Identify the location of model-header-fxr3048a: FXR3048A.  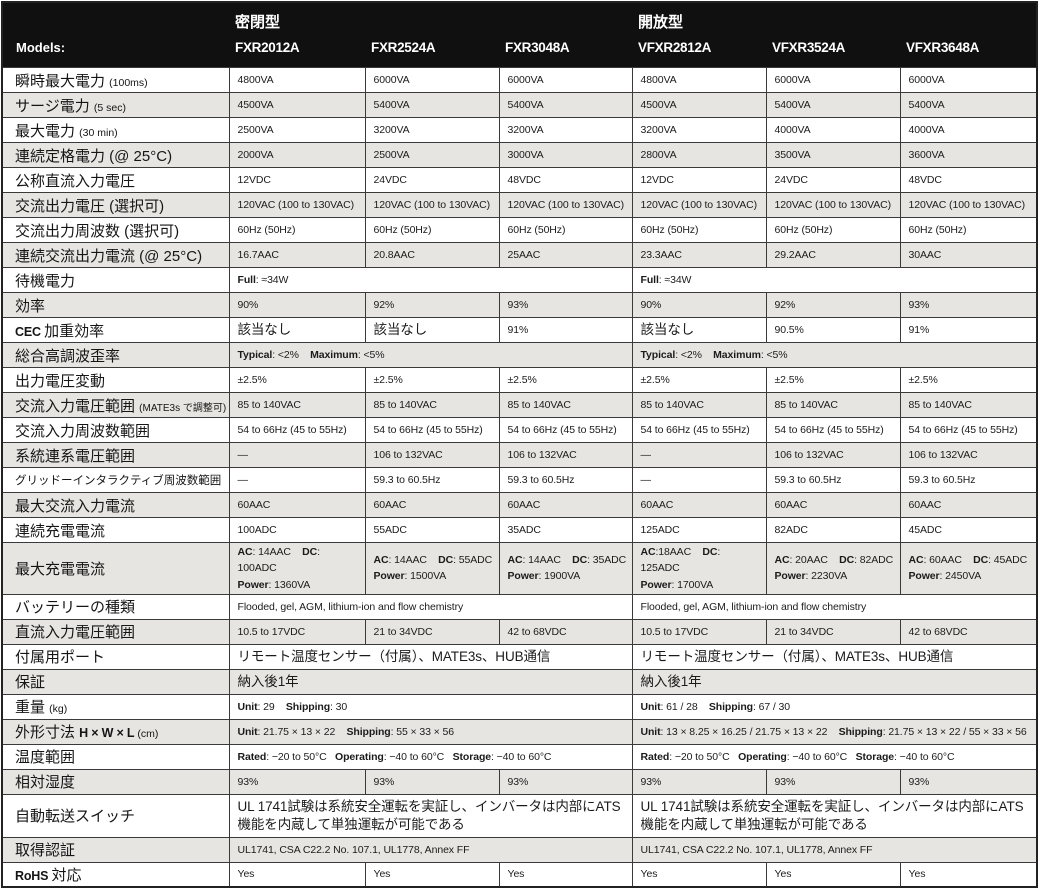
(566, 51).